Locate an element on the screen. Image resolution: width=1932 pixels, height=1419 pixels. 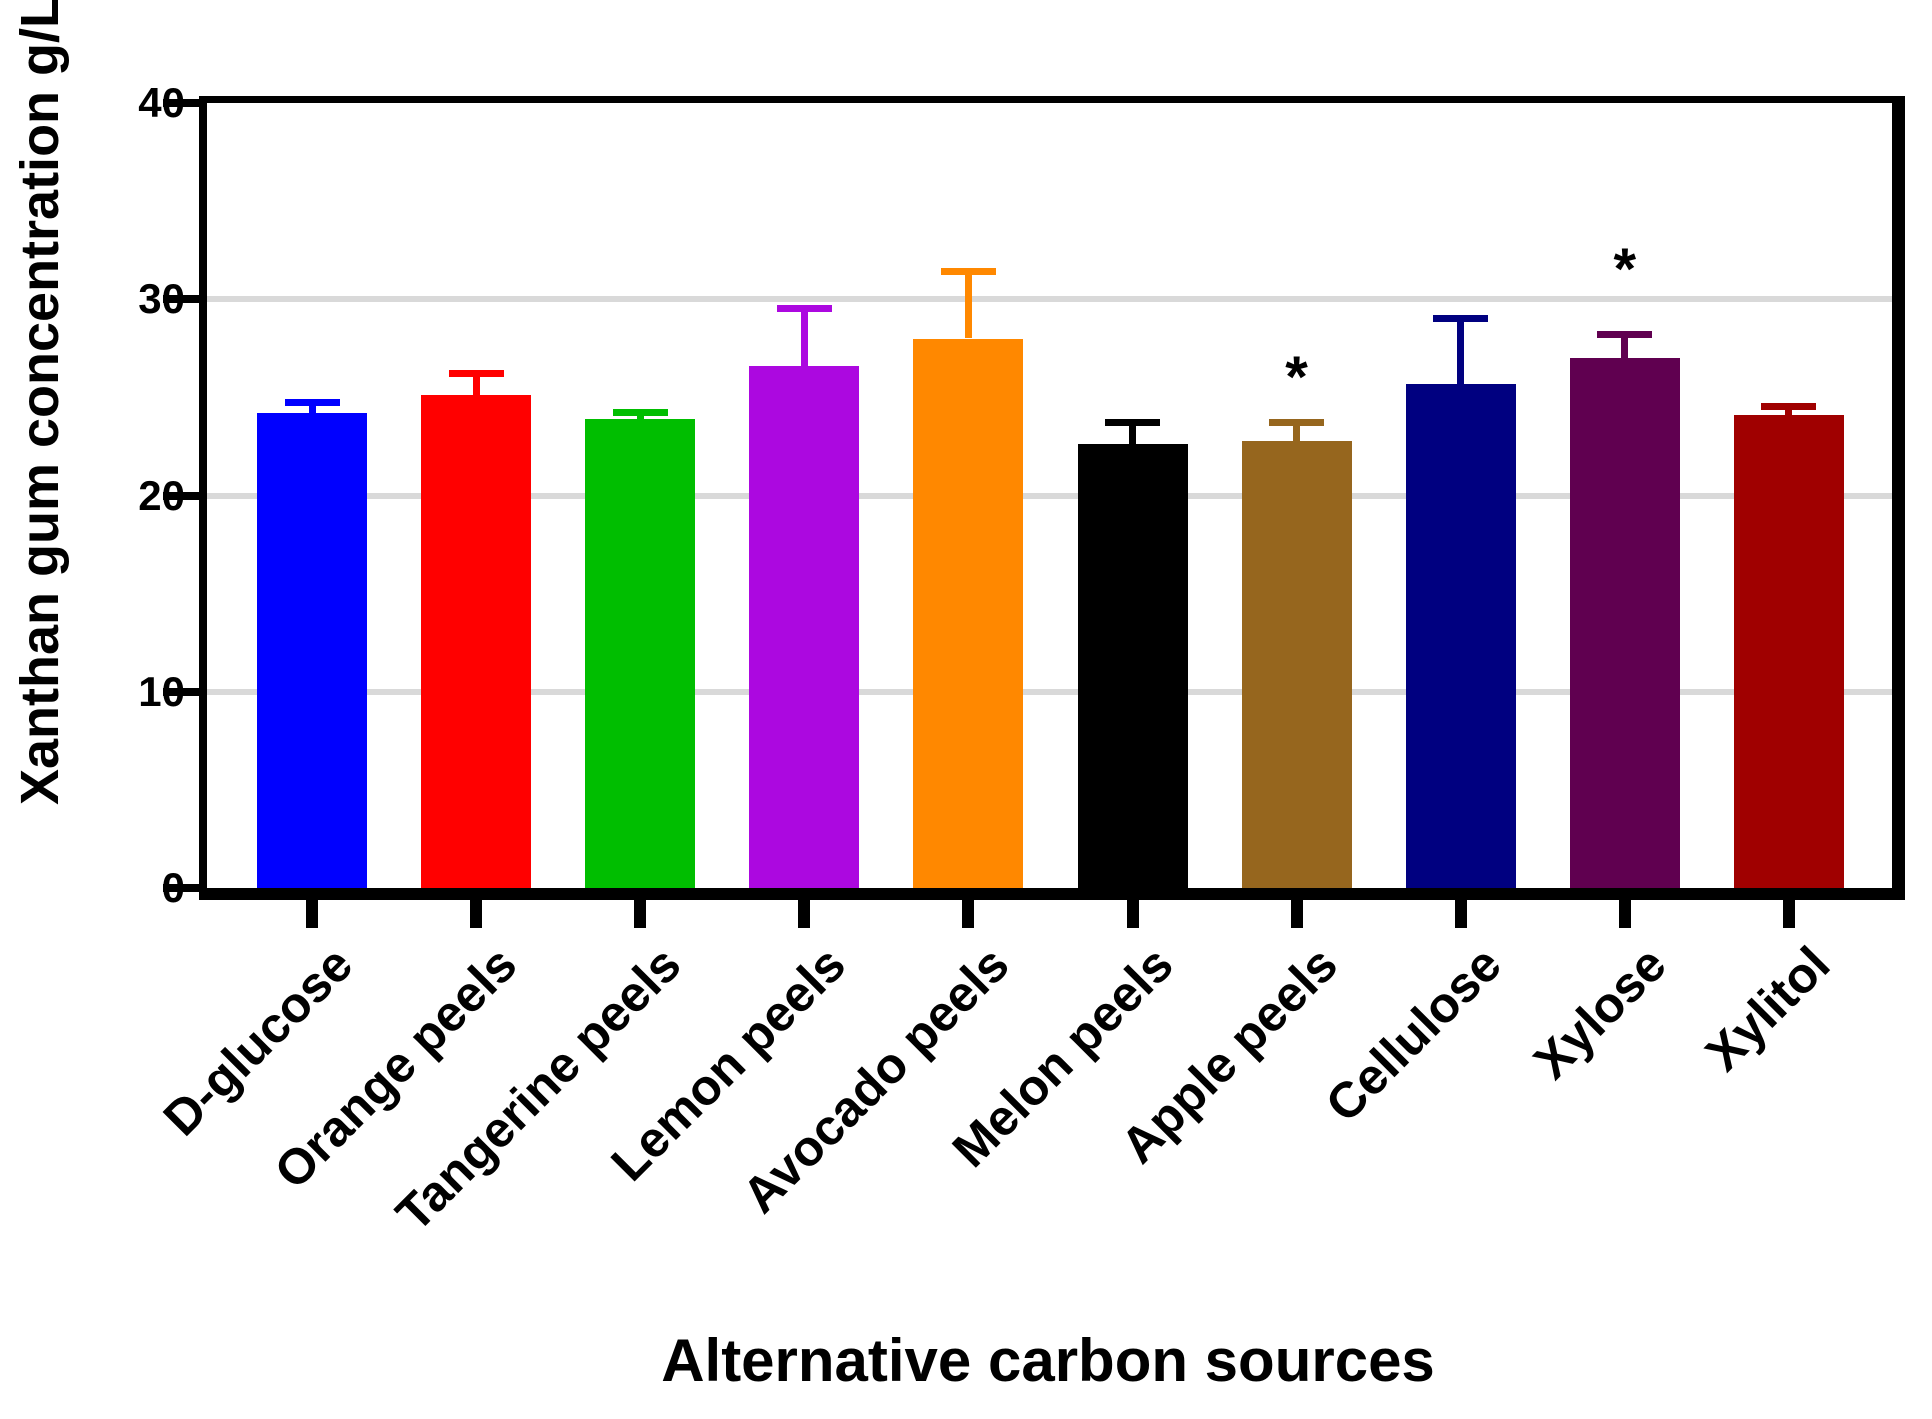
significance-asterisk-apple-peels: * is located at coordinates (1296, 377).